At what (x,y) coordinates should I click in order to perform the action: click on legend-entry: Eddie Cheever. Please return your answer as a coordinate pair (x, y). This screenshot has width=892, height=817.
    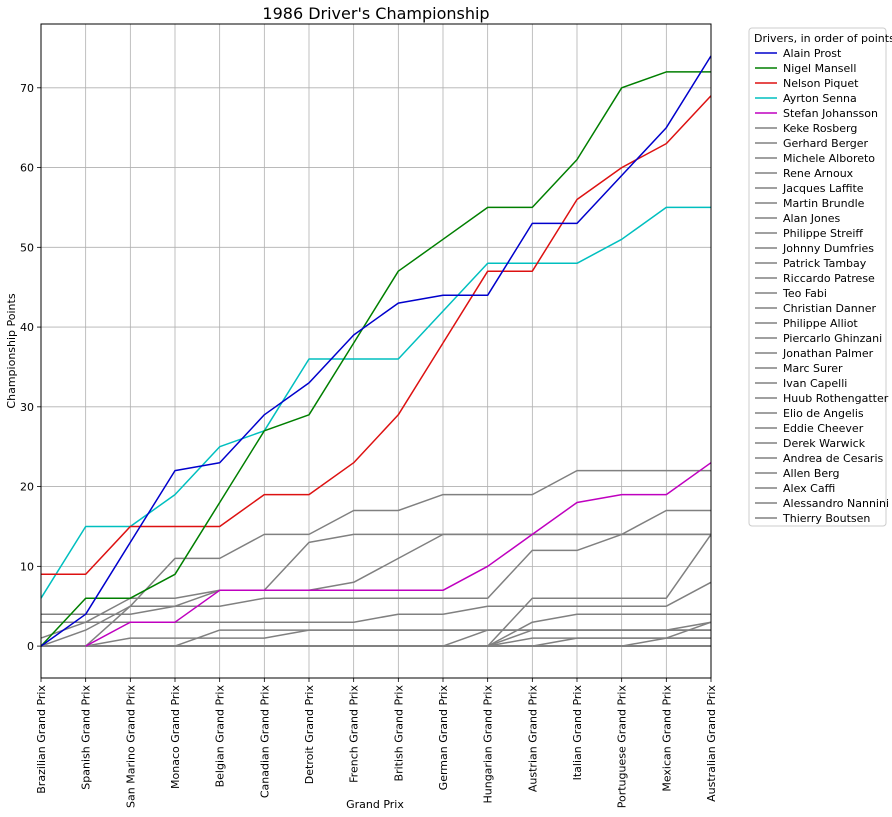
    Looking at the image, I should click on (823, 428).